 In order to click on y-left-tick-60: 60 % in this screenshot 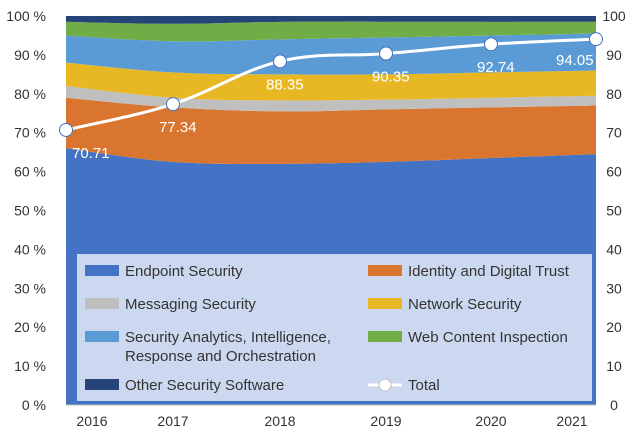, I will do `click(30, 172)`.